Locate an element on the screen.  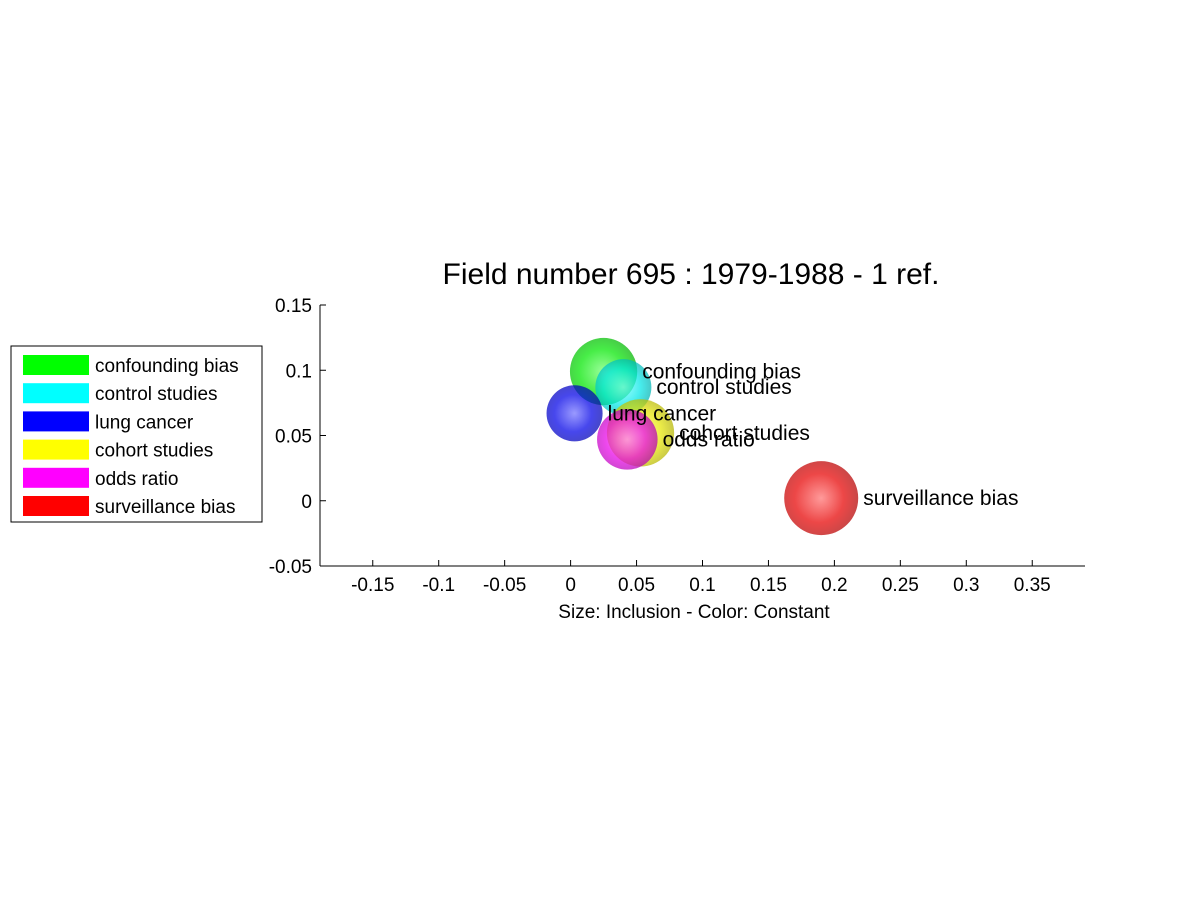
point-label-lung-cancer: lung cancer is located at coordinates (662, 413).